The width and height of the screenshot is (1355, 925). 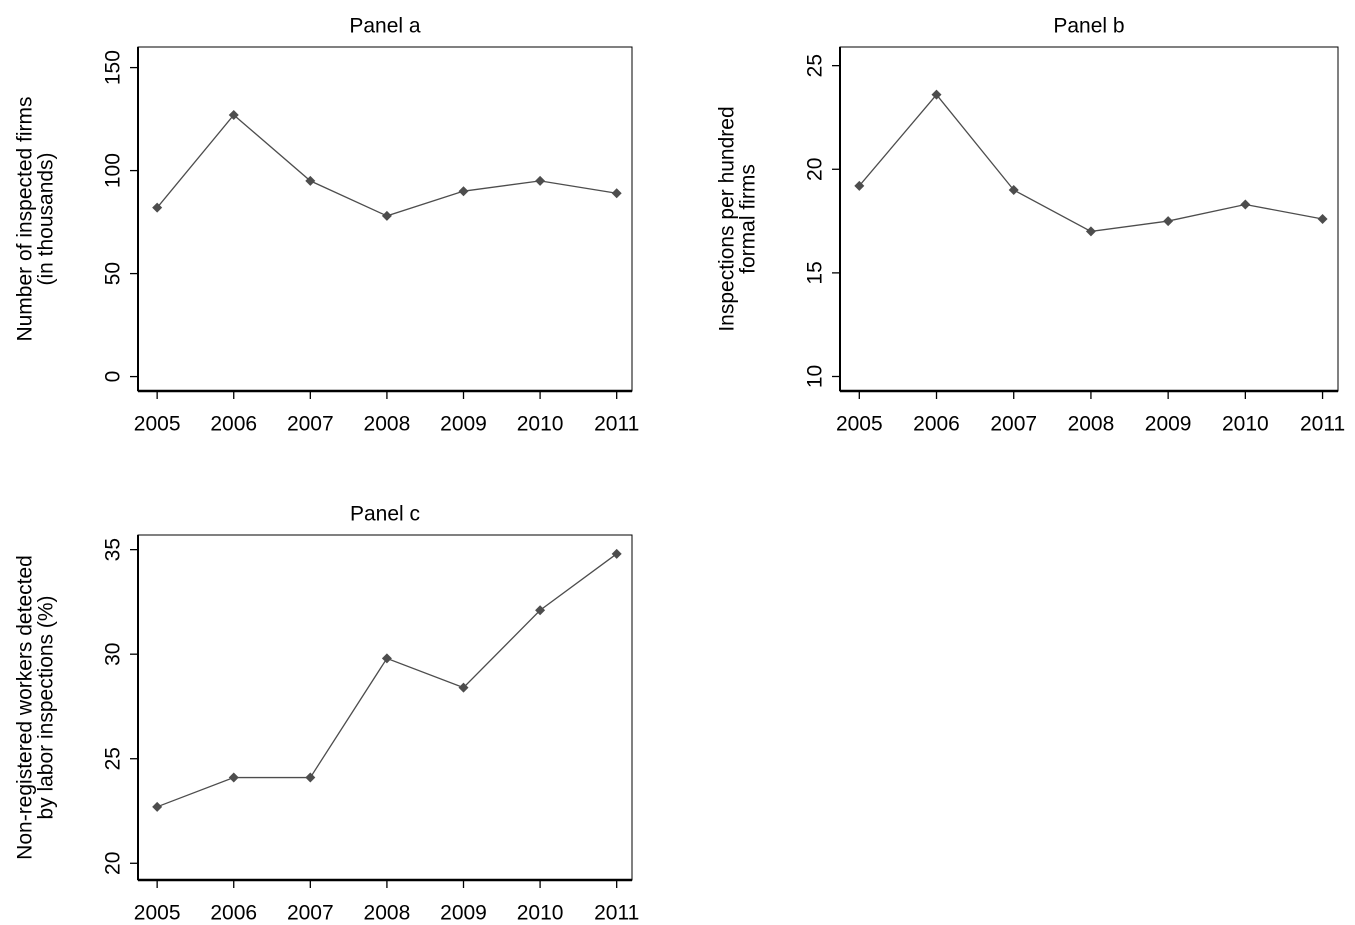 I want to click on y-tick-label: 150, so click(x=113, y=67).